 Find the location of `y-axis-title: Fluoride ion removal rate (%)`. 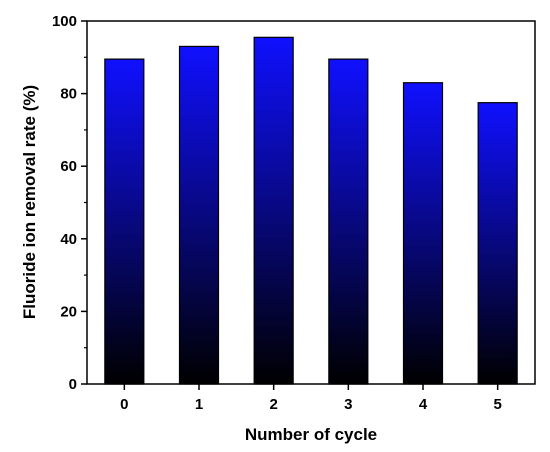

y-axis-title: Fluoride ion removal rate (%) is located at coordinates (29, 202).